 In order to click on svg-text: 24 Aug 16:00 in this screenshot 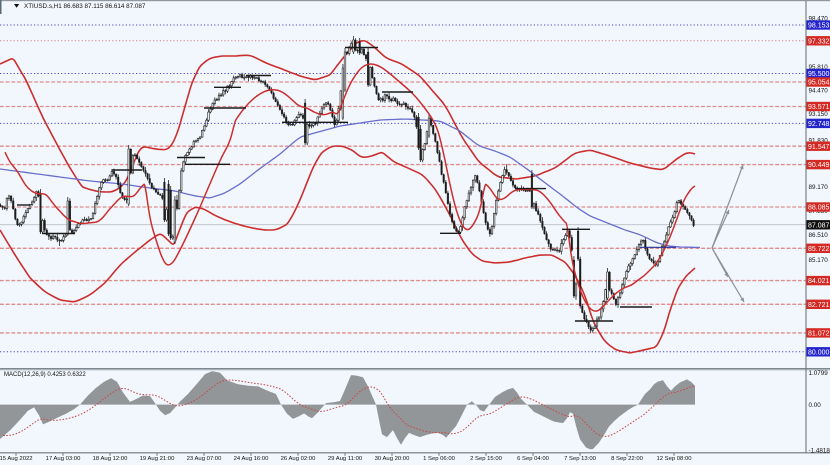, I will do `click(251, 459)`.